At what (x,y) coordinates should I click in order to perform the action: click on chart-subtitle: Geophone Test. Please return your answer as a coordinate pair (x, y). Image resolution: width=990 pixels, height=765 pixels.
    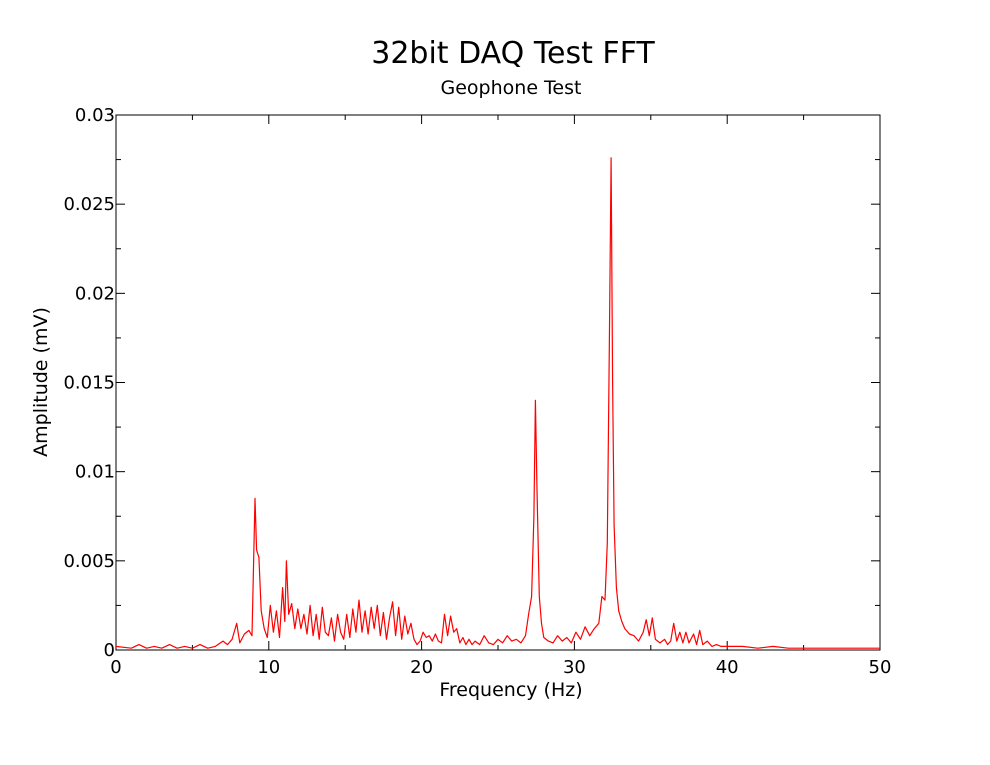
    Looking at the image, I should click on (511, 88).